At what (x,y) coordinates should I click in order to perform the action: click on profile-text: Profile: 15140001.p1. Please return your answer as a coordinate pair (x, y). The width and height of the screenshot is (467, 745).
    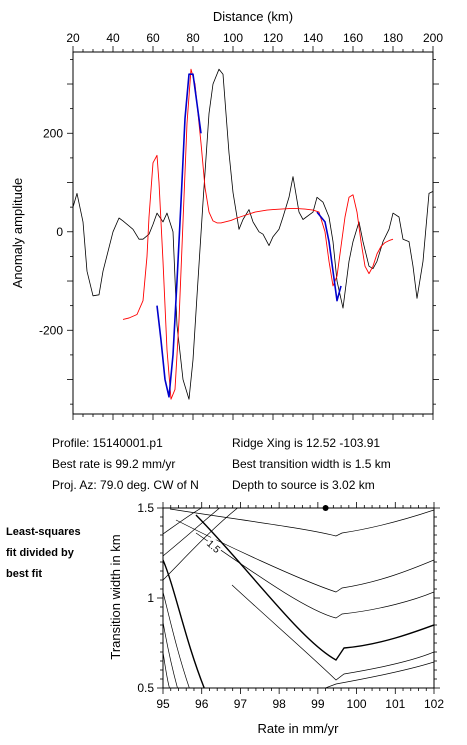
    Looking at the image, I should click on (107, 443).